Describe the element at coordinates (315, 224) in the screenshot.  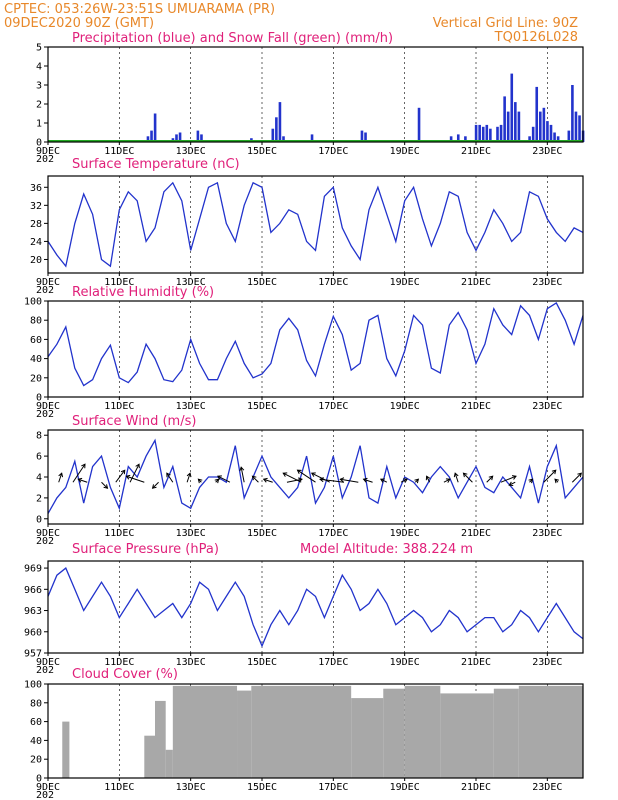
I see `temp-line` at that location.